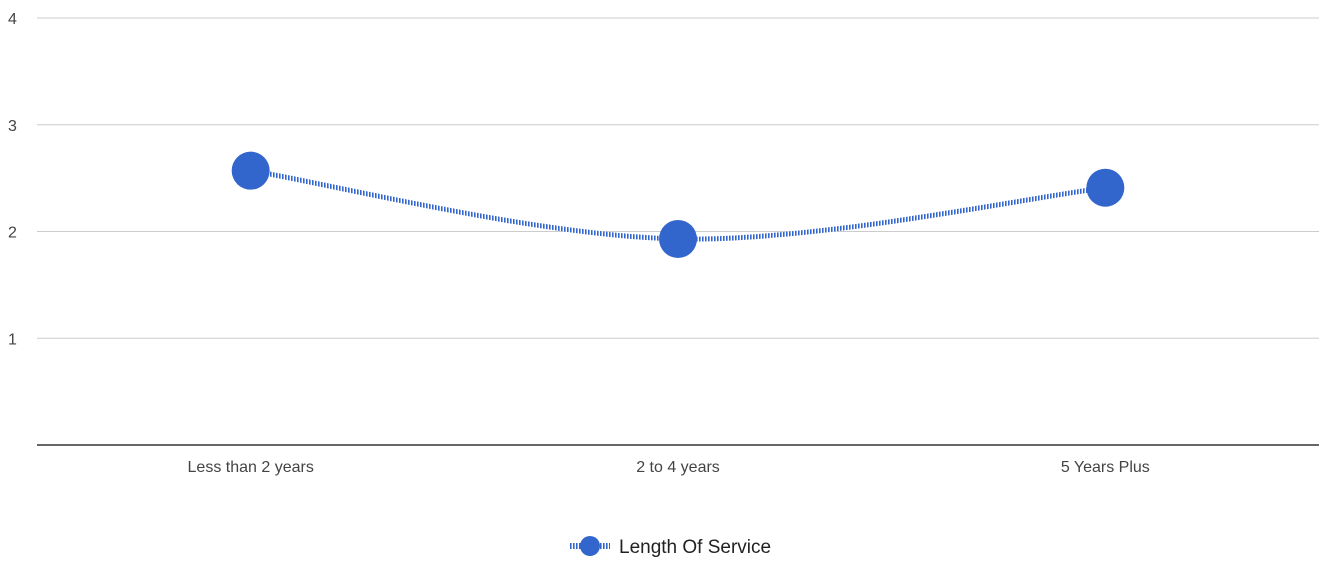  I want to click on legend-series-label: Length Of Service, so click(695, 547).